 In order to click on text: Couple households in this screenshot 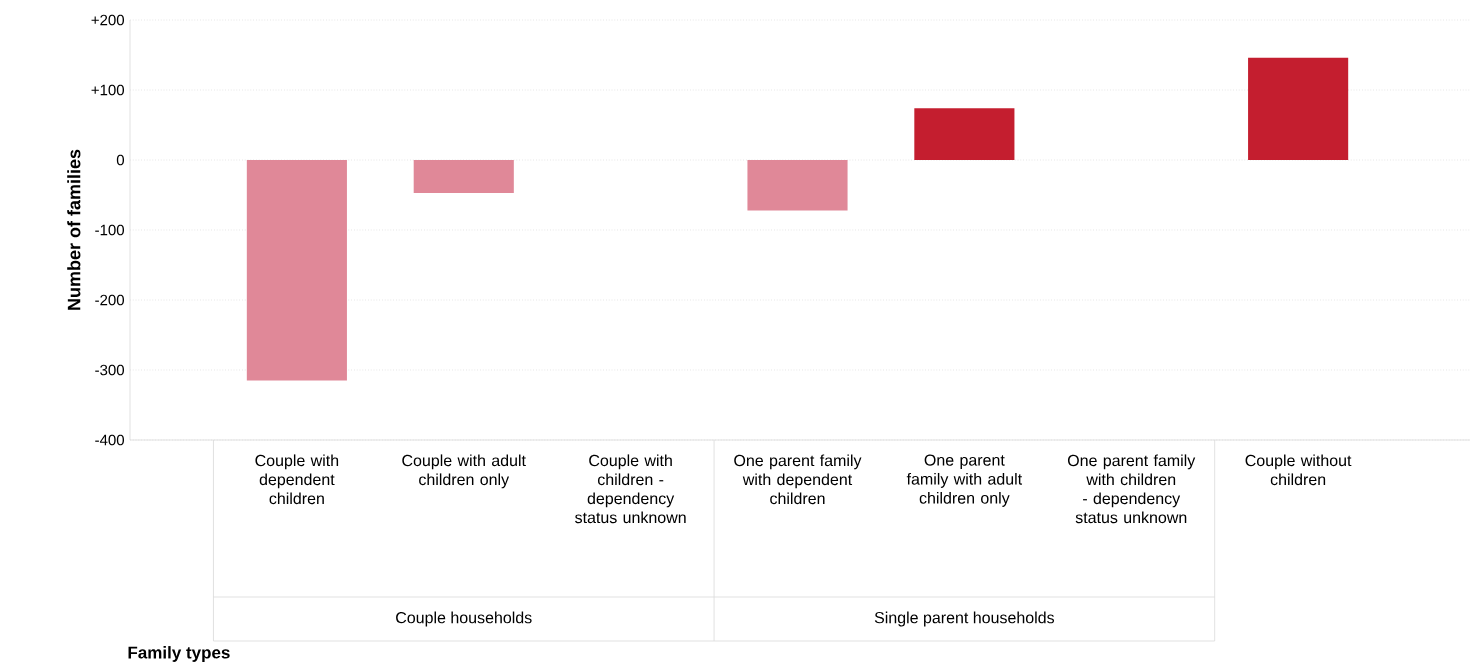, I will do `click(464, 619)`.